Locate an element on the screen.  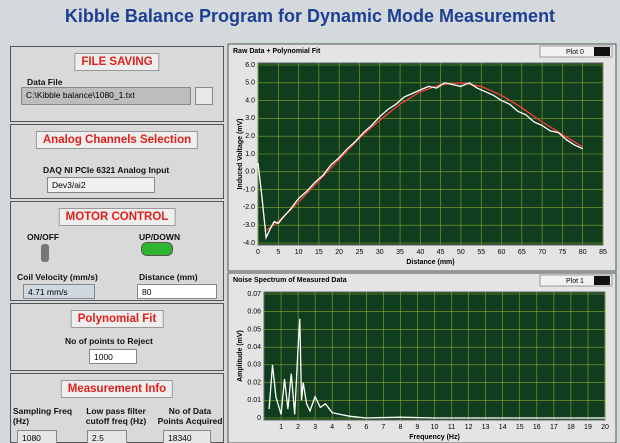
field-label: Coil Velocity (mm/s) is located at coordinates (57, 277).